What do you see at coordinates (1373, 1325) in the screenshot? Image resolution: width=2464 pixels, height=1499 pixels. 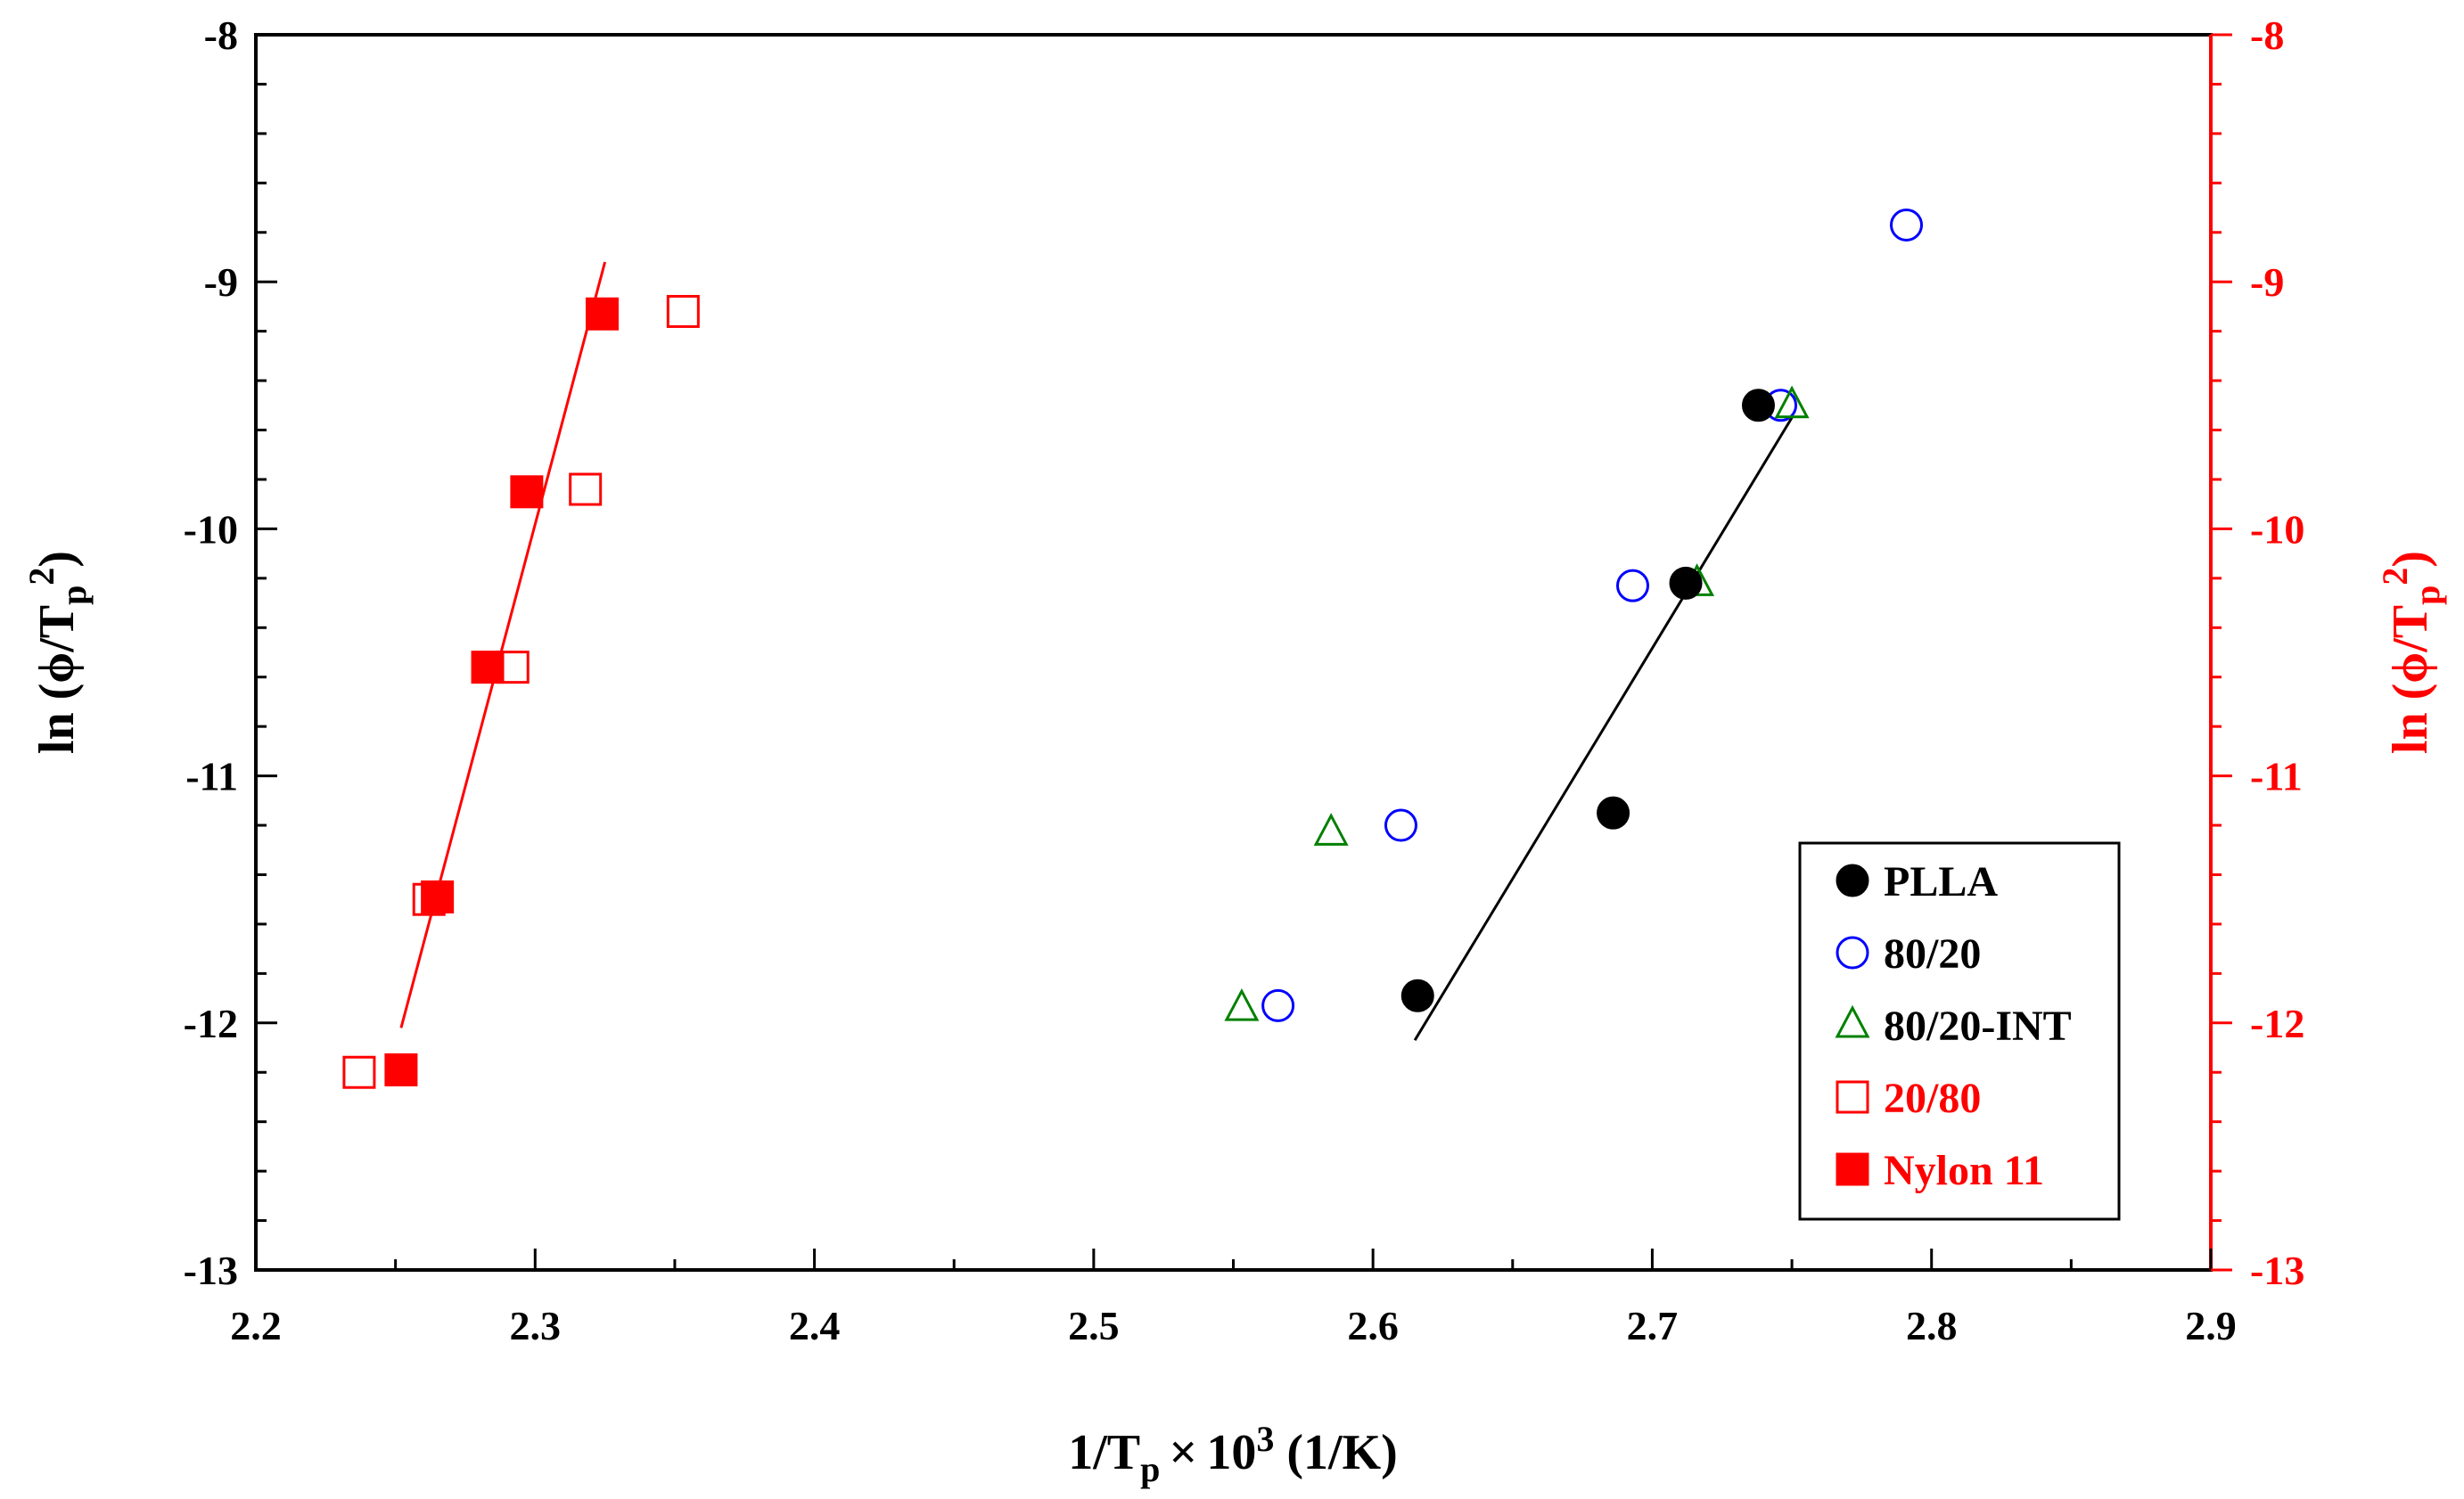 I see `x-tick-label: 2.6` at bounding box center [1373, 1325].